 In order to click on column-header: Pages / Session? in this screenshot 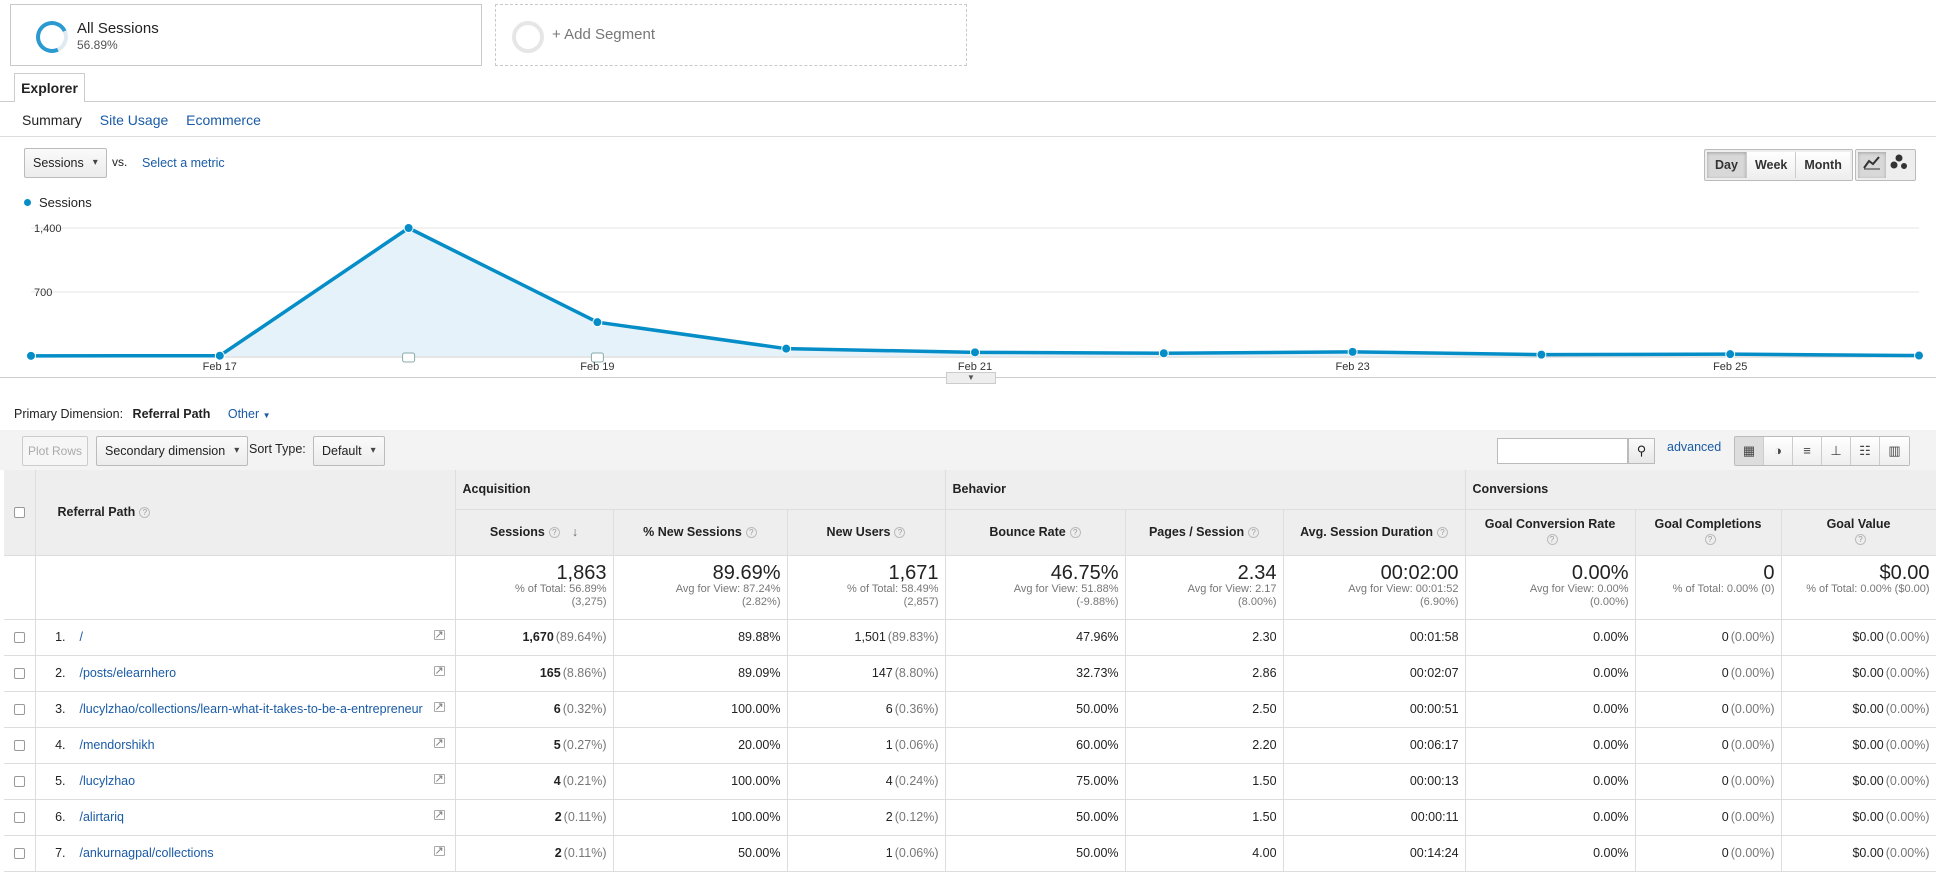, I will do `click(1204, 532)`.